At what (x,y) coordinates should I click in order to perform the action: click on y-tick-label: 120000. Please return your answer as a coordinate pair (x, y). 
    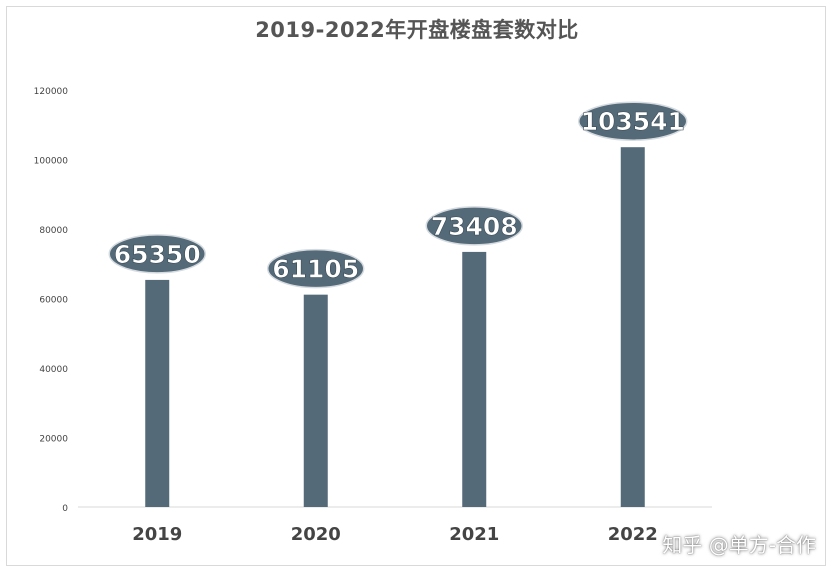
    Looking at the image, I should click on (51, 92).